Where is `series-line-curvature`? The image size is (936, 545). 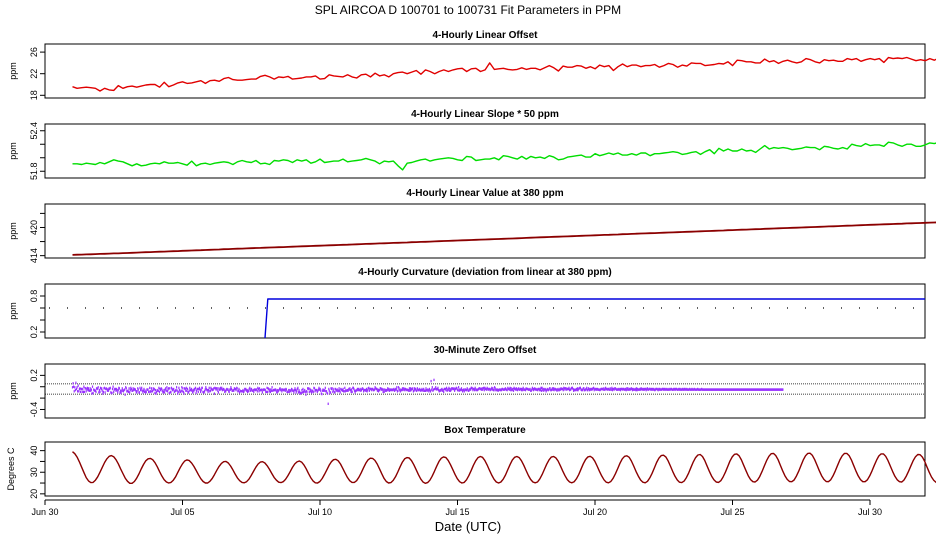 series-line-curvature is located at coordinates (595, 318).